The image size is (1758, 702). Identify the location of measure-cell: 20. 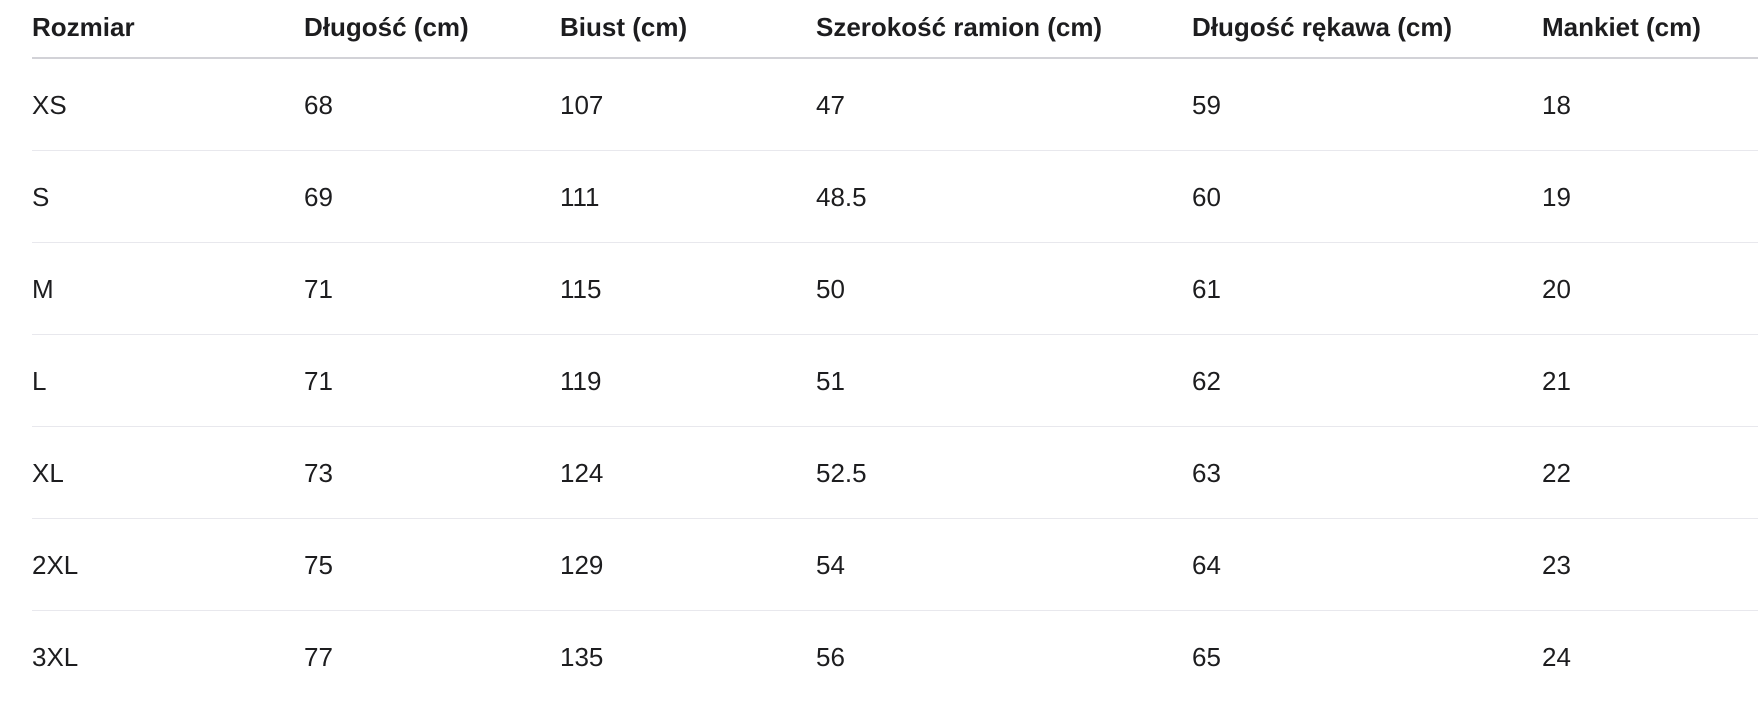
(1650, 289).